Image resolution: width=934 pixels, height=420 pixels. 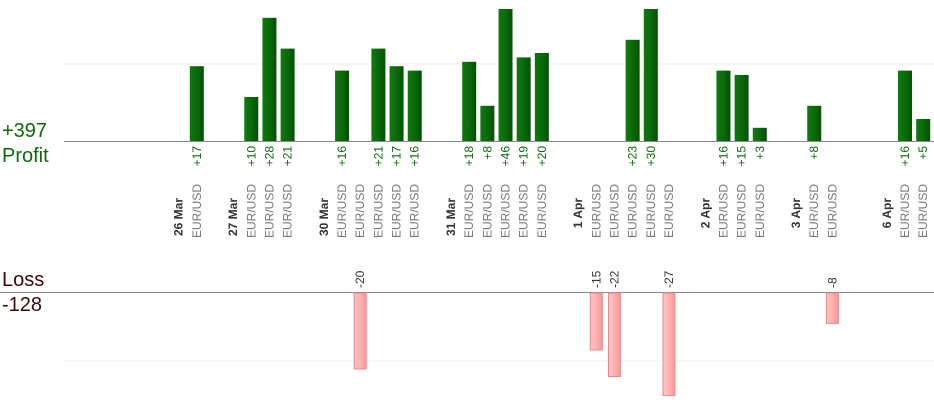 What do you see at coordinates (506, 156) in the screenshot?
I see `profit-value-label: +46` at bounding box center [506, 156].